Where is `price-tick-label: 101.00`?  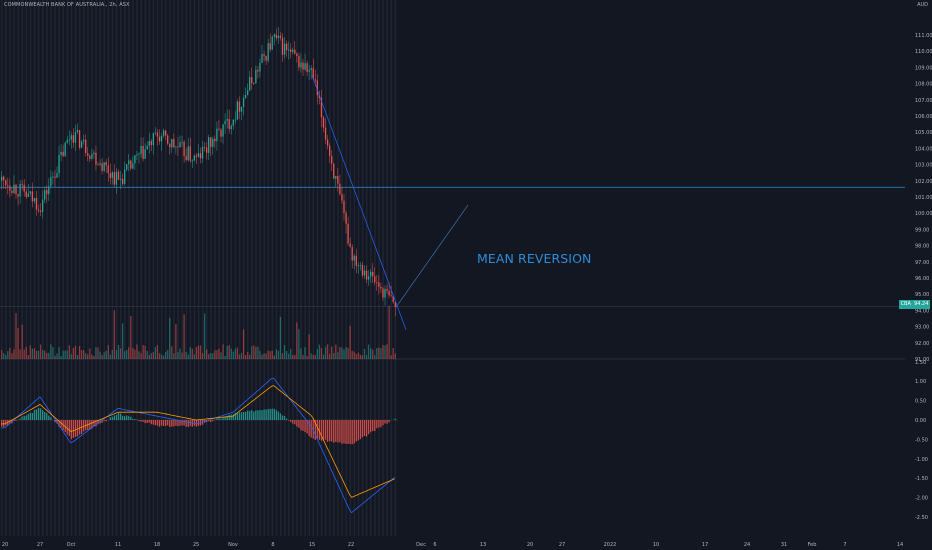 price-tick-label: 101.00 is located at coordinates (923, 198).